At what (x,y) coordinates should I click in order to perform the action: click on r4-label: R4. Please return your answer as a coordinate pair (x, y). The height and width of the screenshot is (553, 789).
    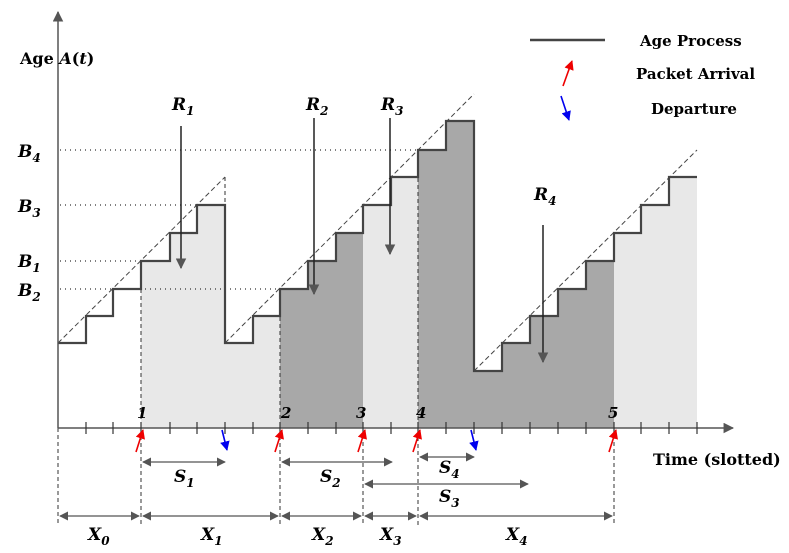
    Looking at the image, I should click on (545, 196).